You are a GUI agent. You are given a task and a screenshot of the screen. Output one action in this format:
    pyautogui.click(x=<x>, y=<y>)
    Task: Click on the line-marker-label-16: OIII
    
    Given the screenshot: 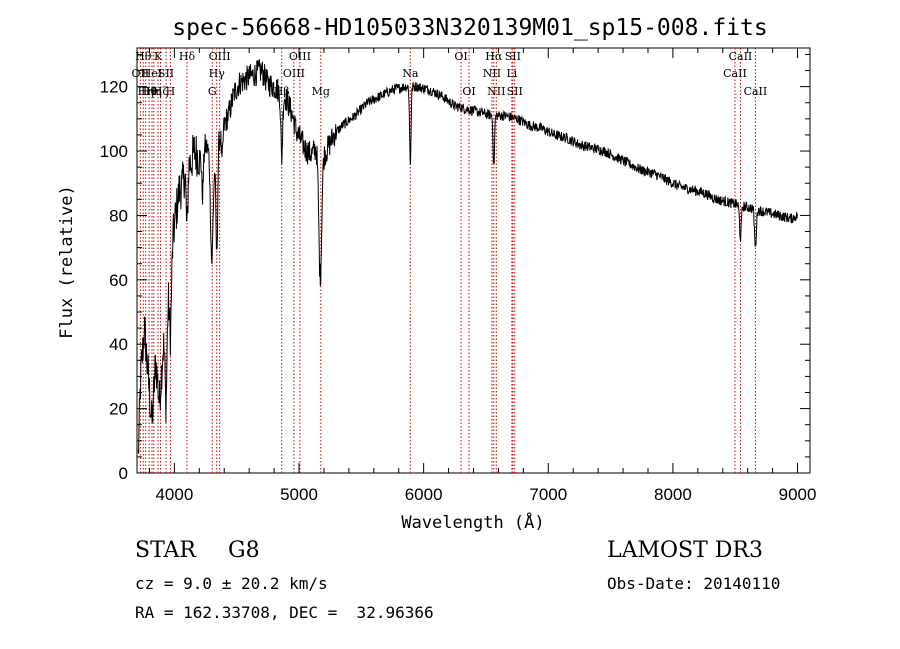 What is the action you would take?
    pyautogui.click(x=300, y=56)
    